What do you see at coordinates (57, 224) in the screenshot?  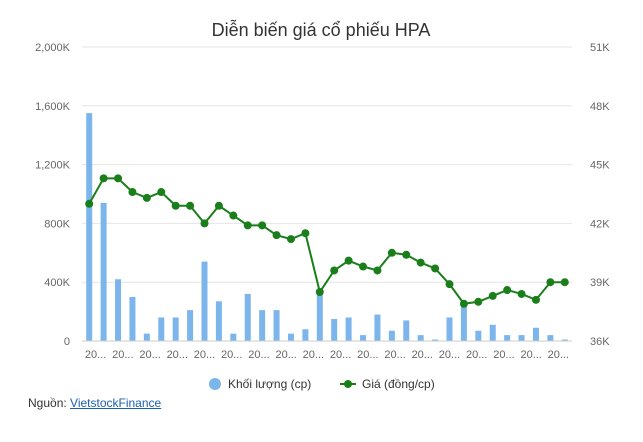 I see `left-tick-label: 800K` at bounding box center [57, 224].